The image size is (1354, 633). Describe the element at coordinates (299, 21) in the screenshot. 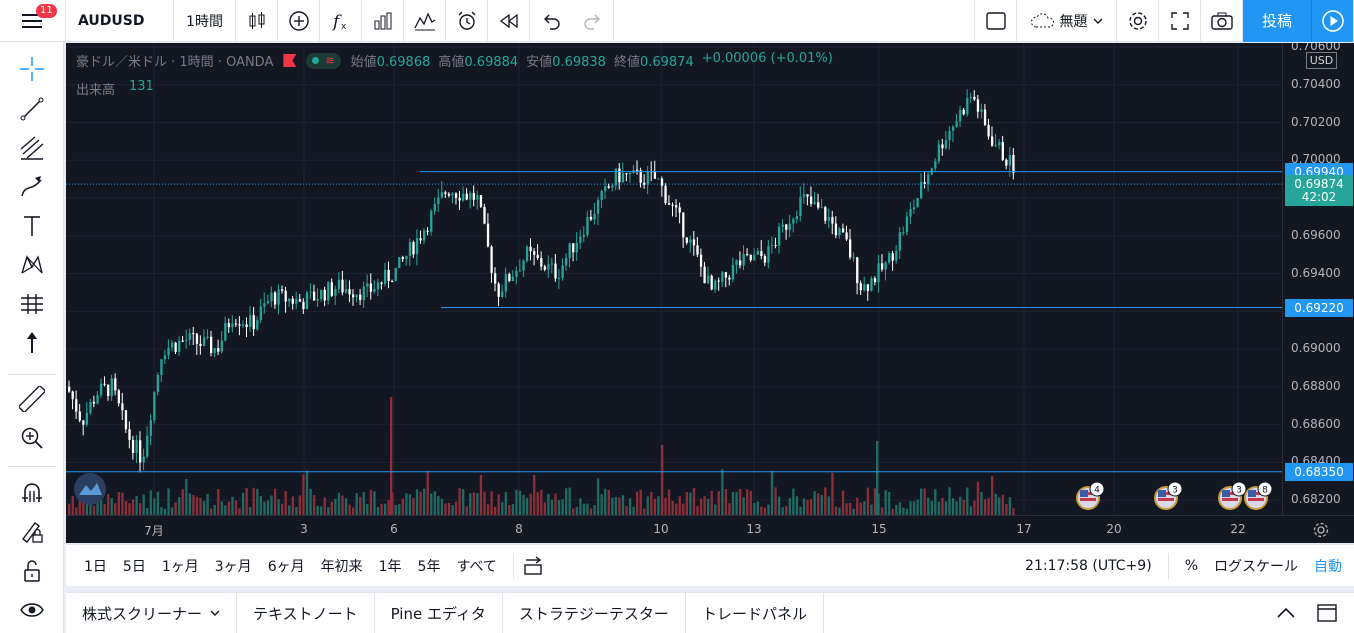

I see `compare-button` at that location.